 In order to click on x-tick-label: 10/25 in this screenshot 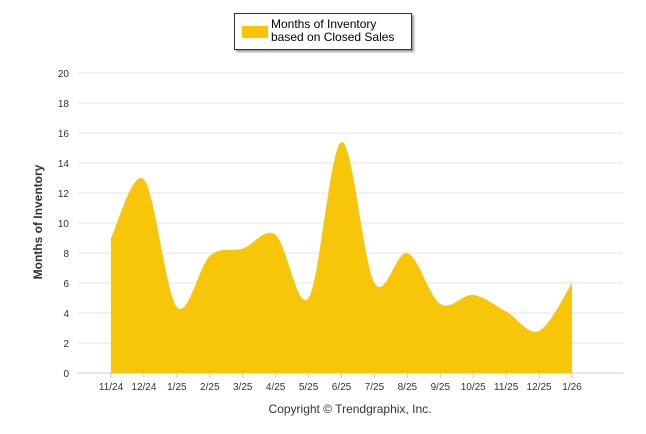, I will do `click(473, 387)`.